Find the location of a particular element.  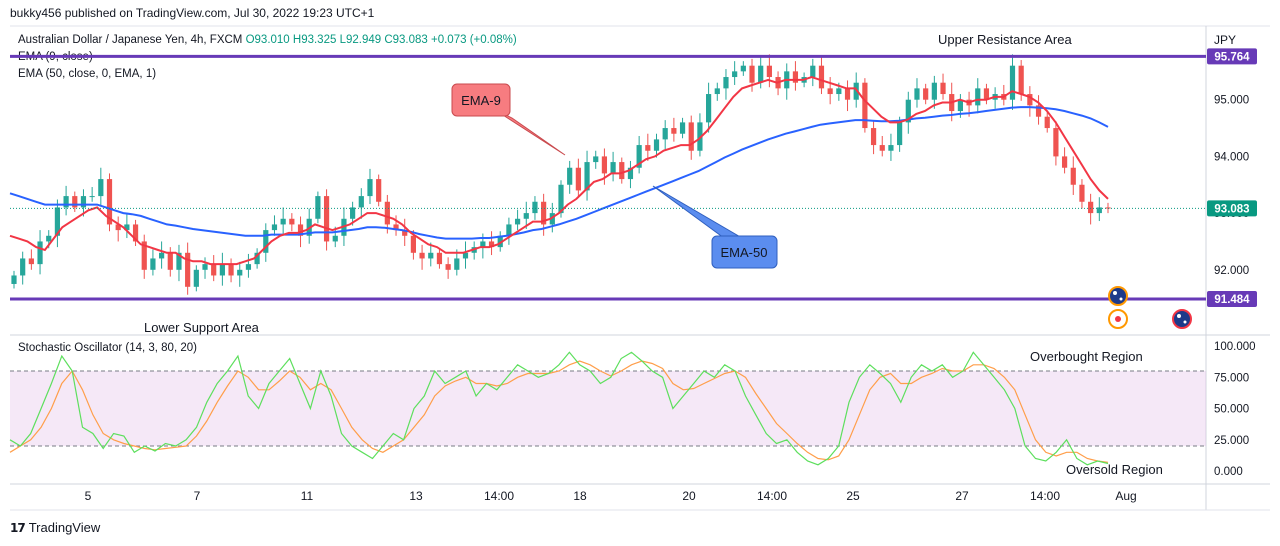

time-tick-label: 27 is located at coordinates (962, 496).